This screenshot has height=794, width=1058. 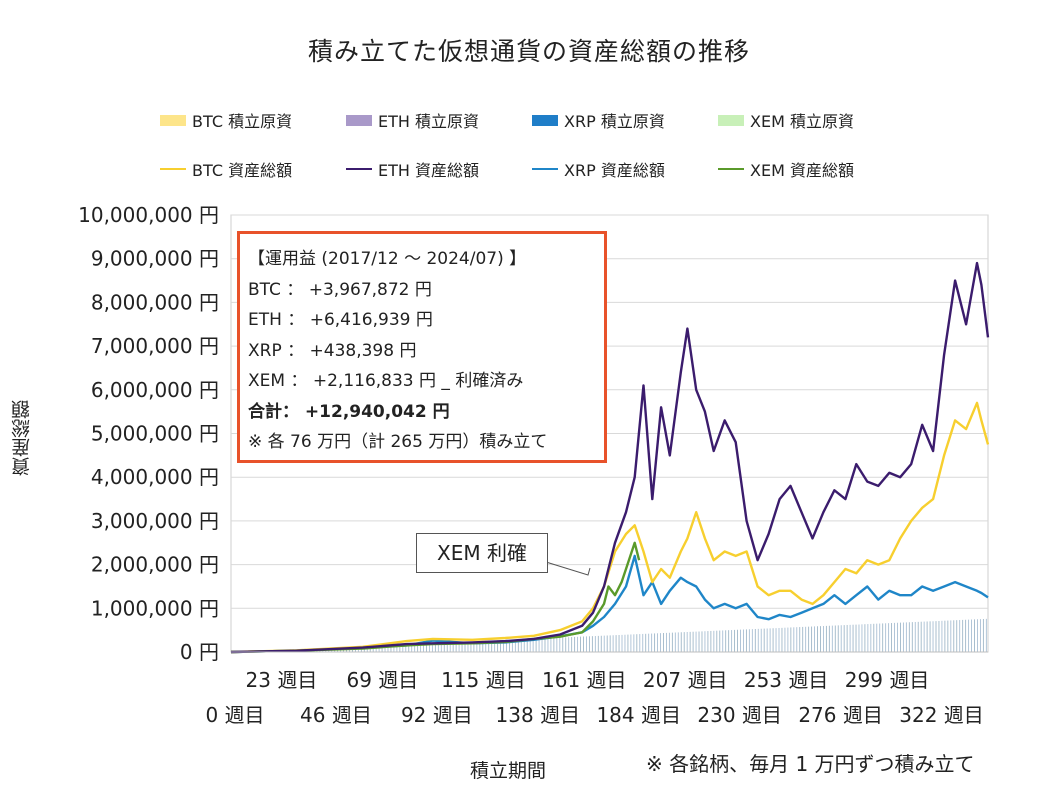 I want to click on y-tick-label: 2,000,000 円, so click(x=155, y=565).